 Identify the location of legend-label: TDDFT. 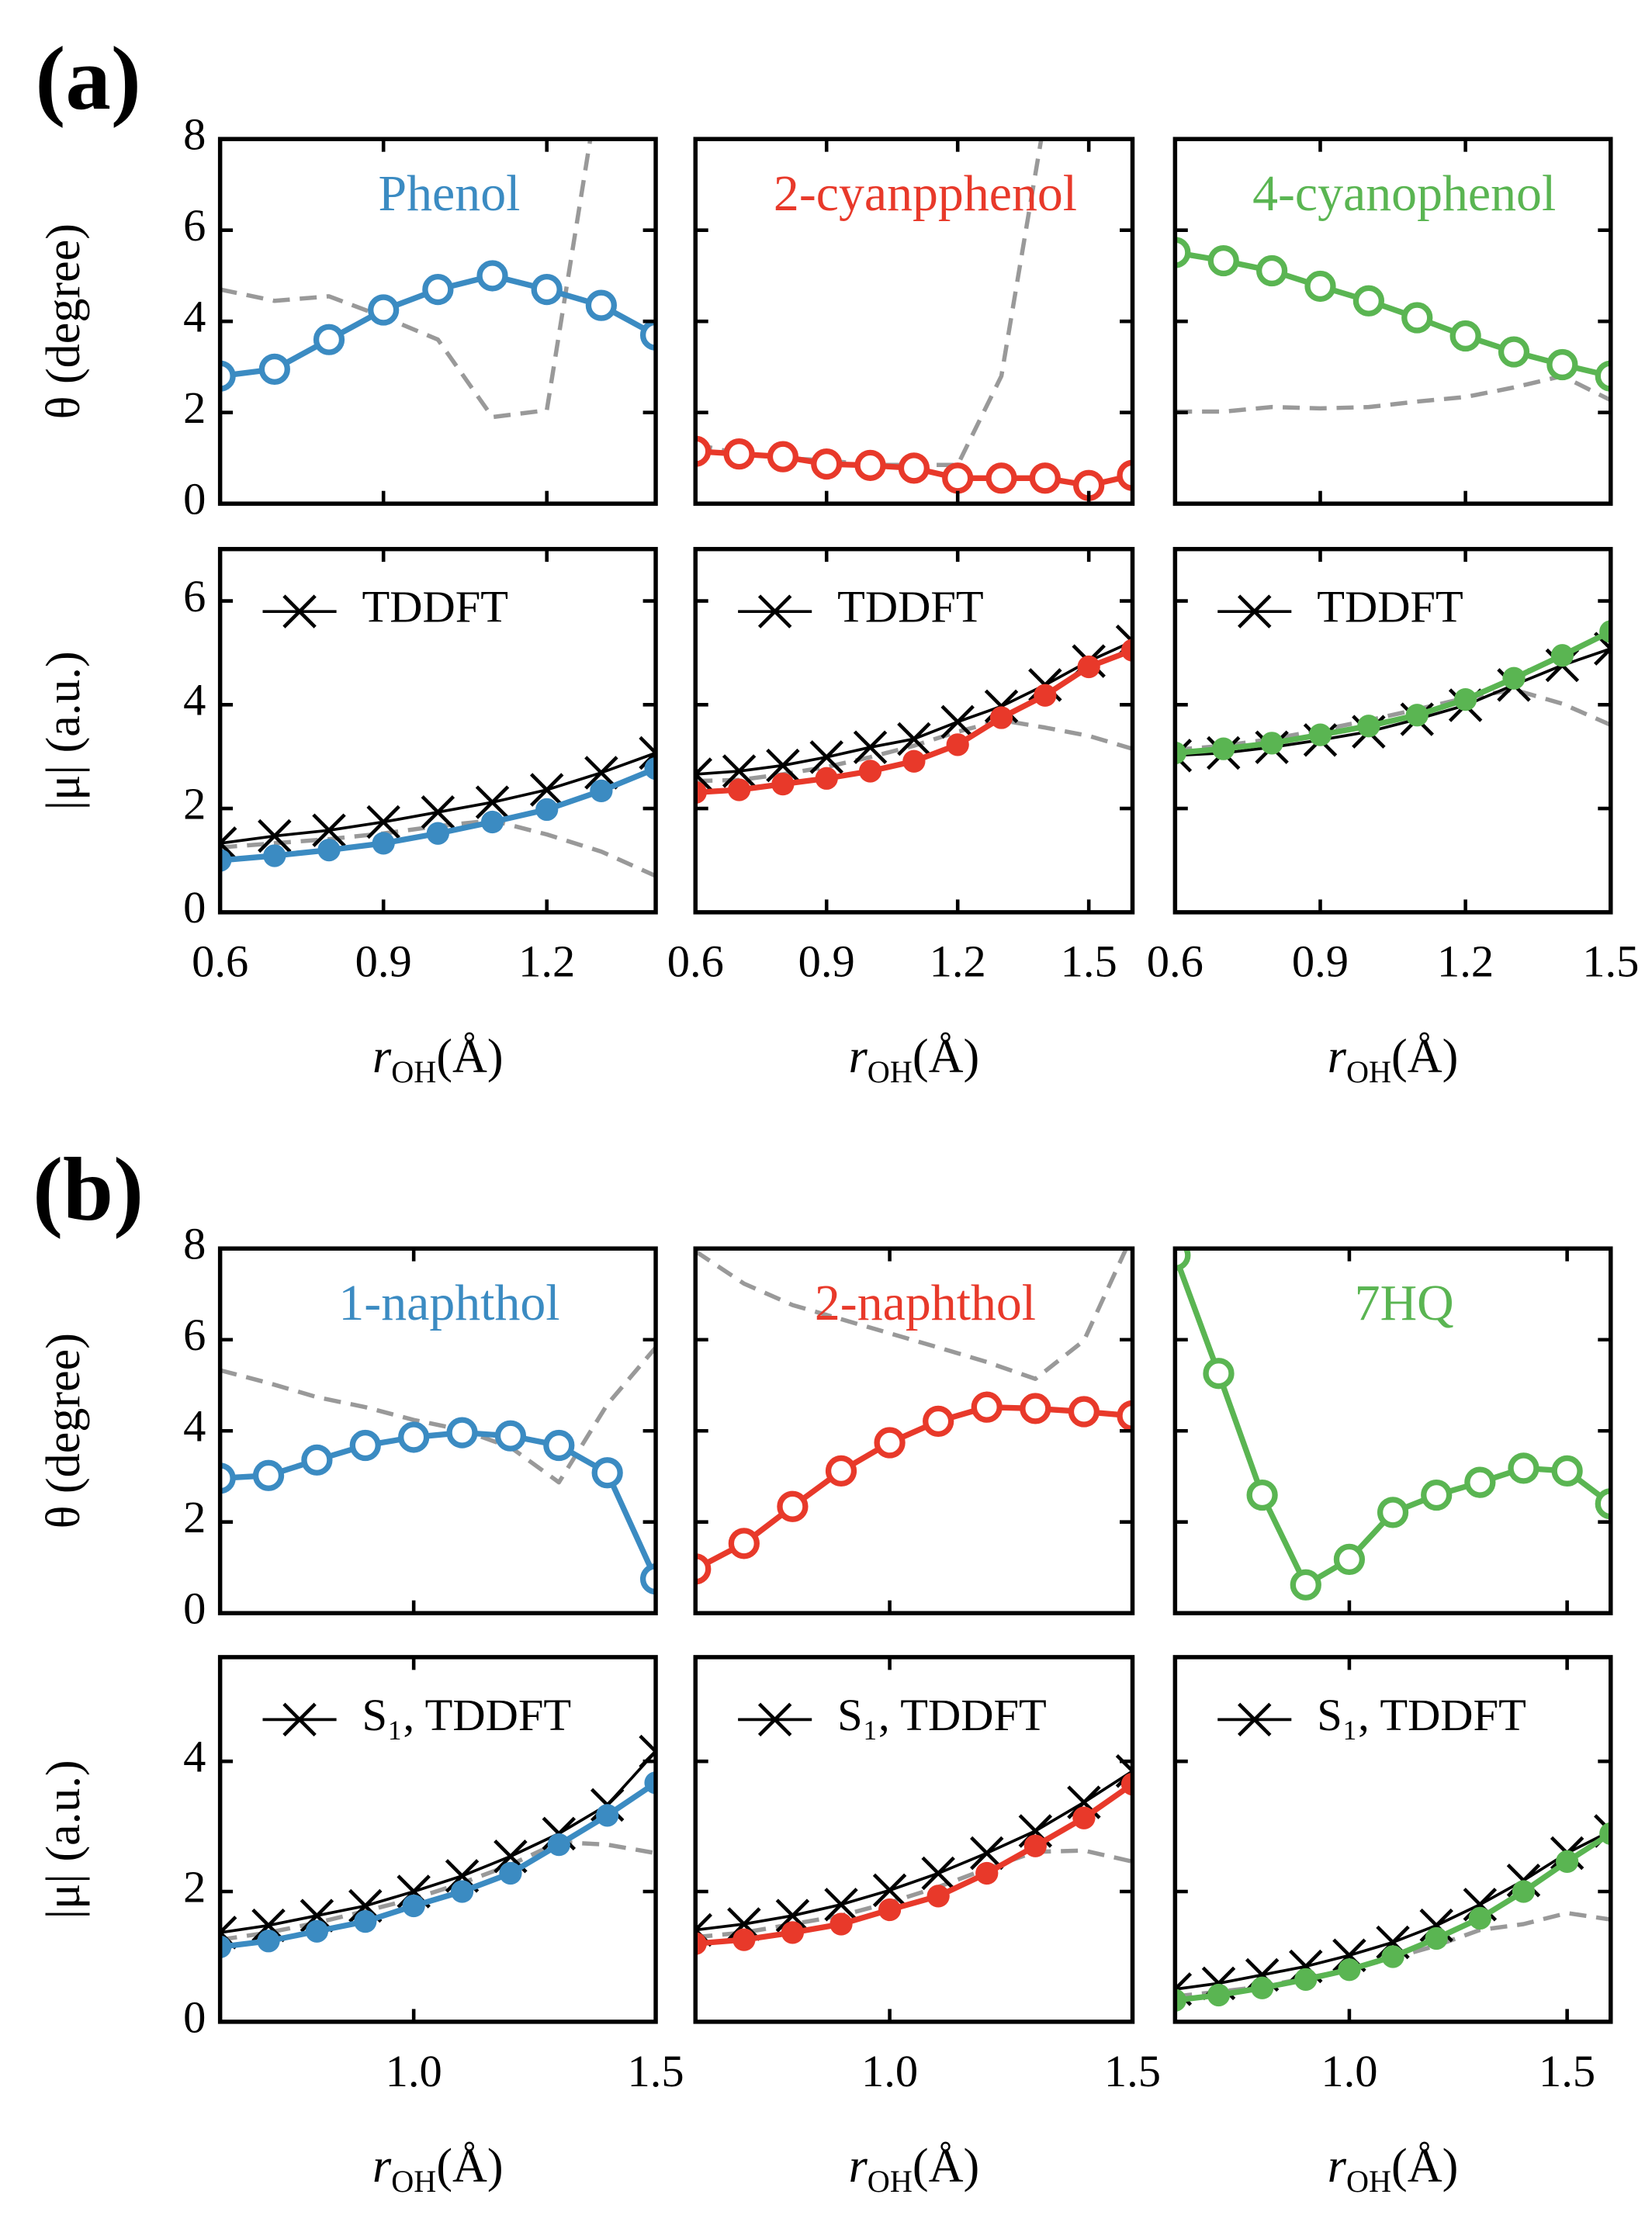
(1390, 607).